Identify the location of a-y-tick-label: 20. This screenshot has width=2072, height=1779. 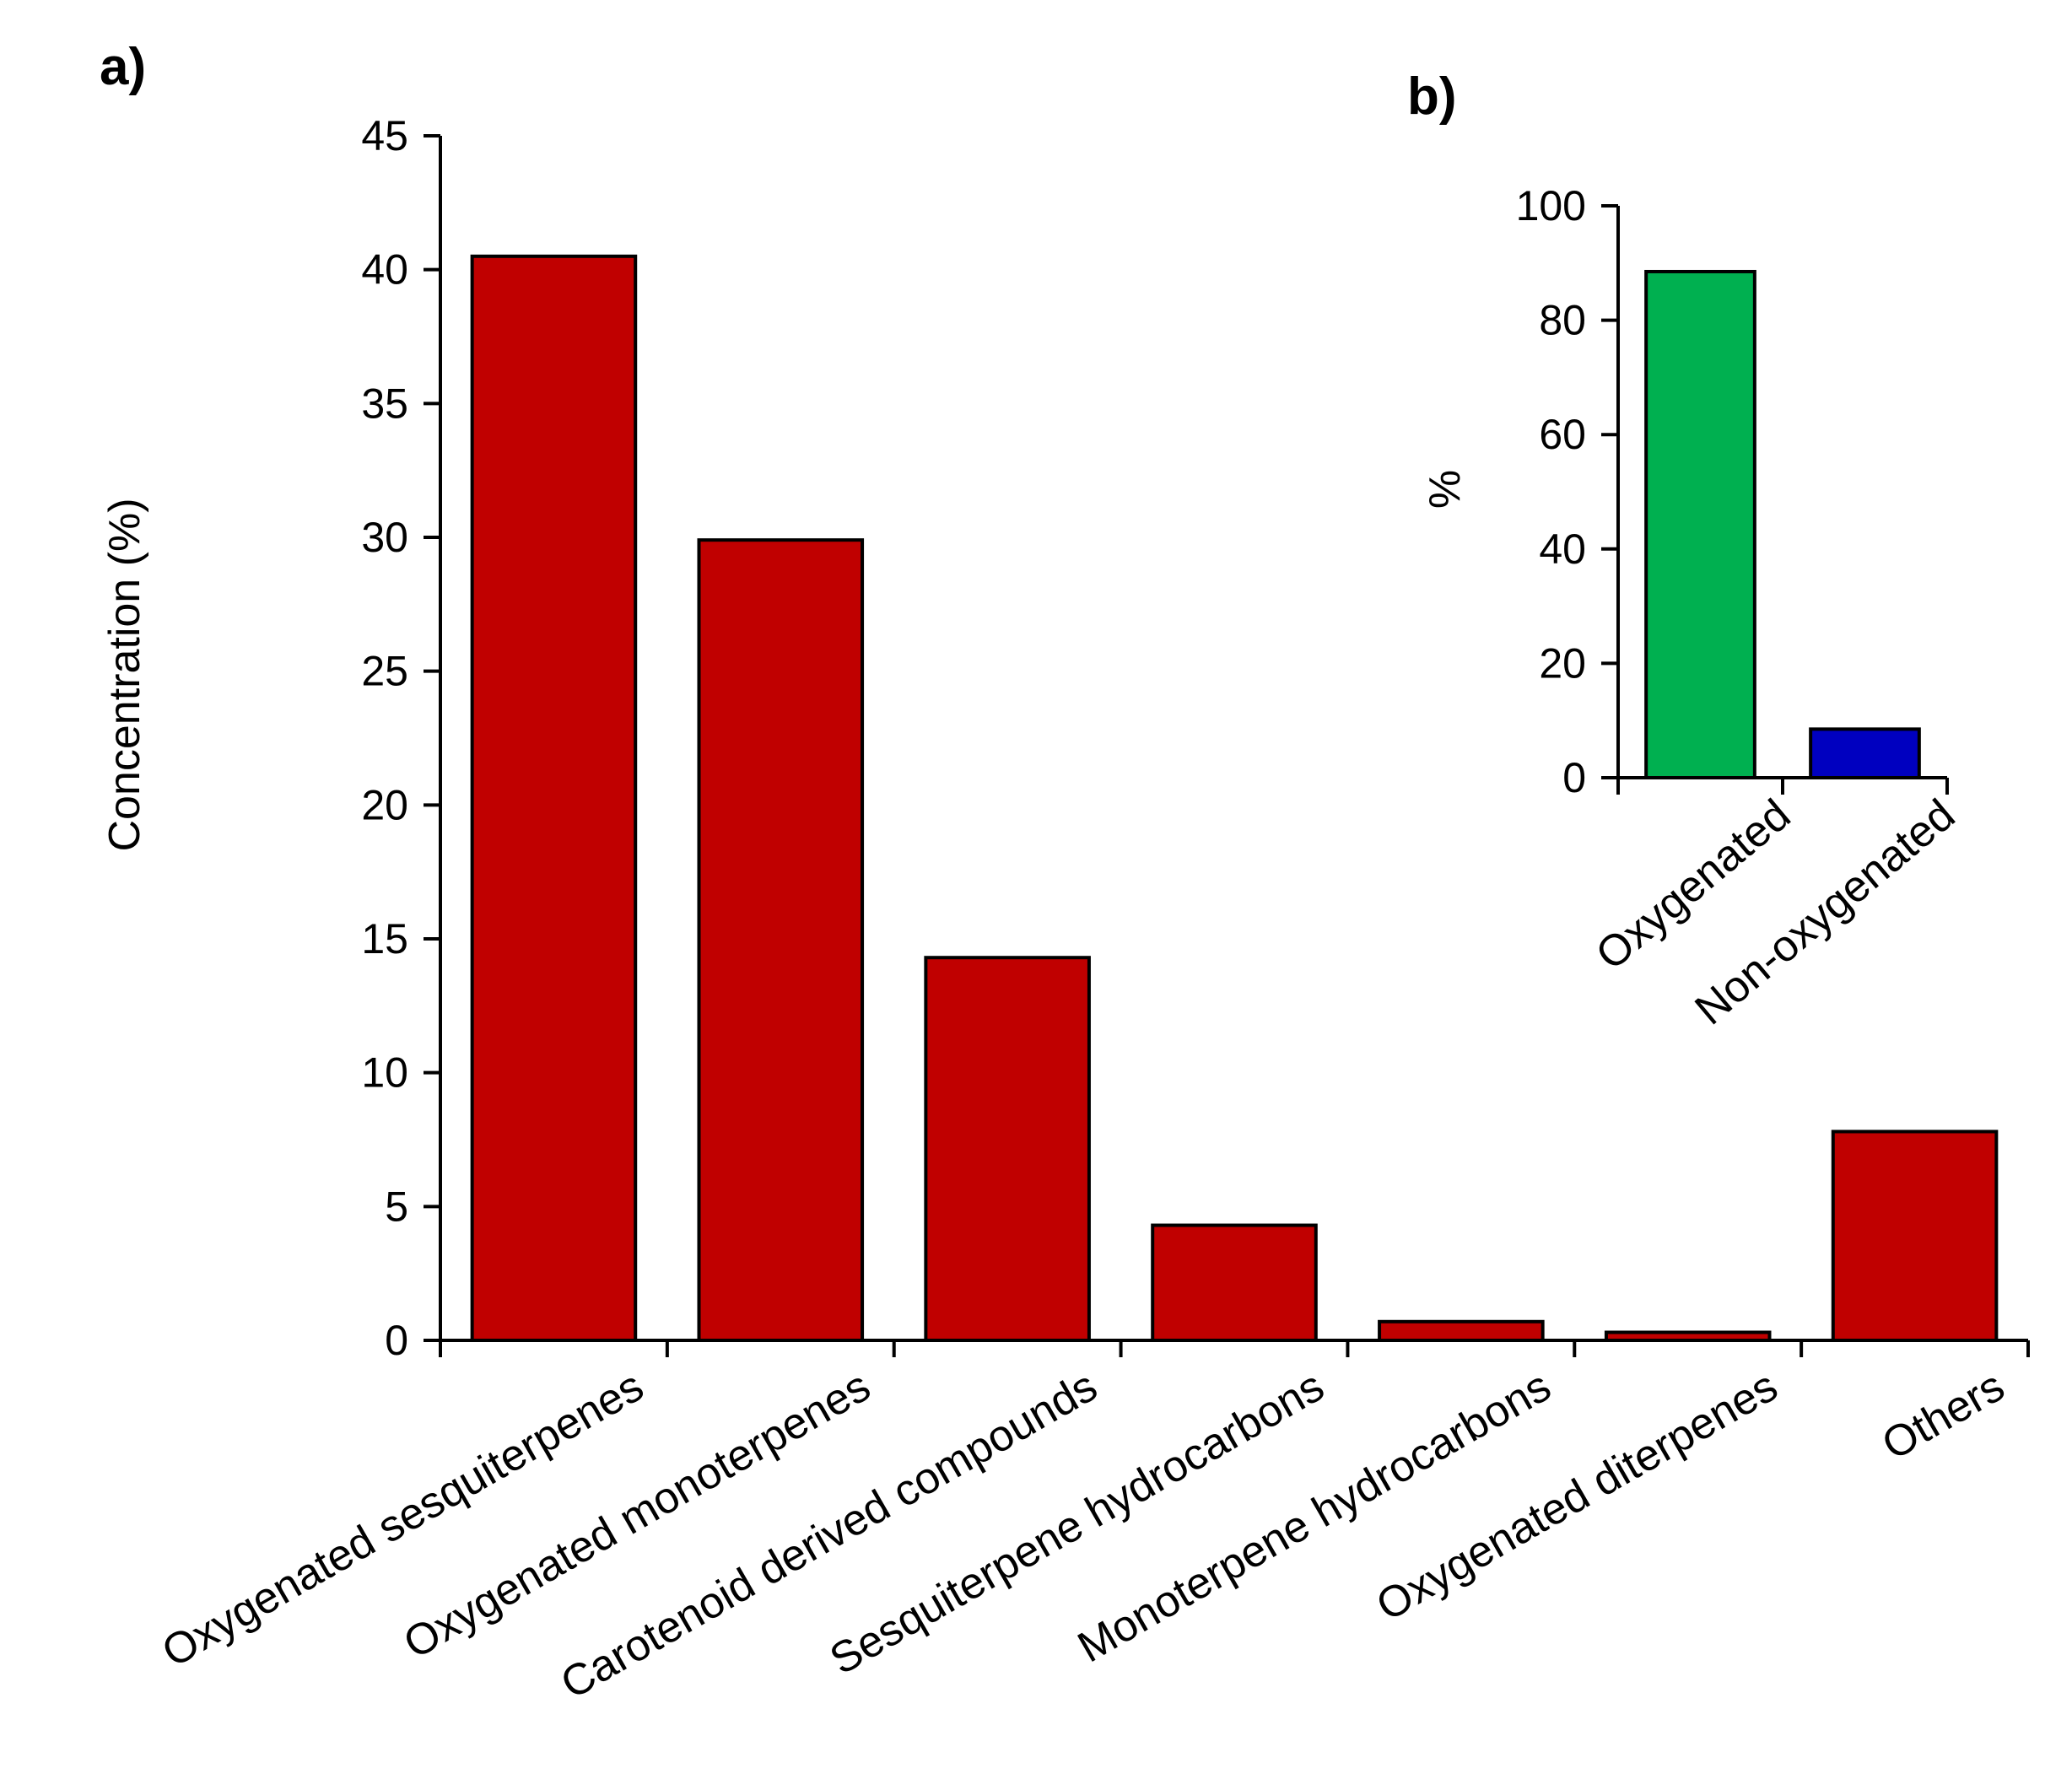
(385, 805).